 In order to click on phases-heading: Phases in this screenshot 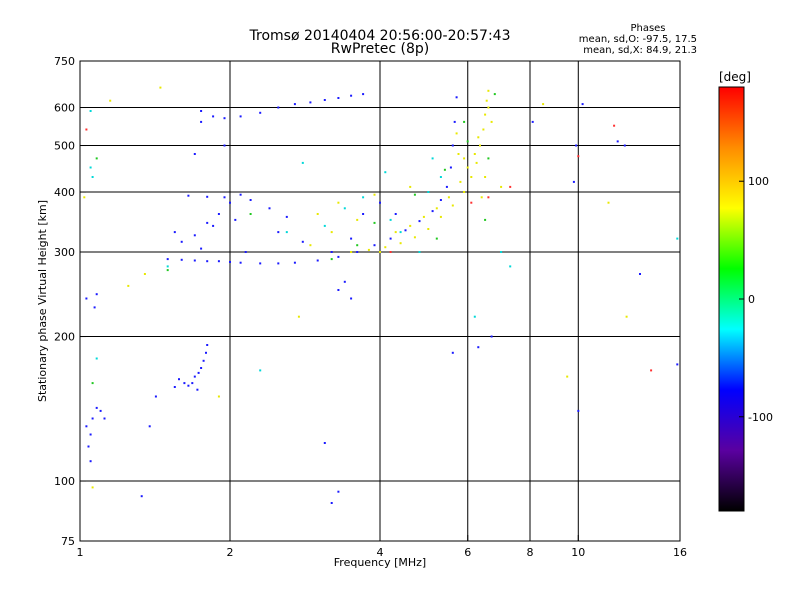, I will do `click(647, 28)`.